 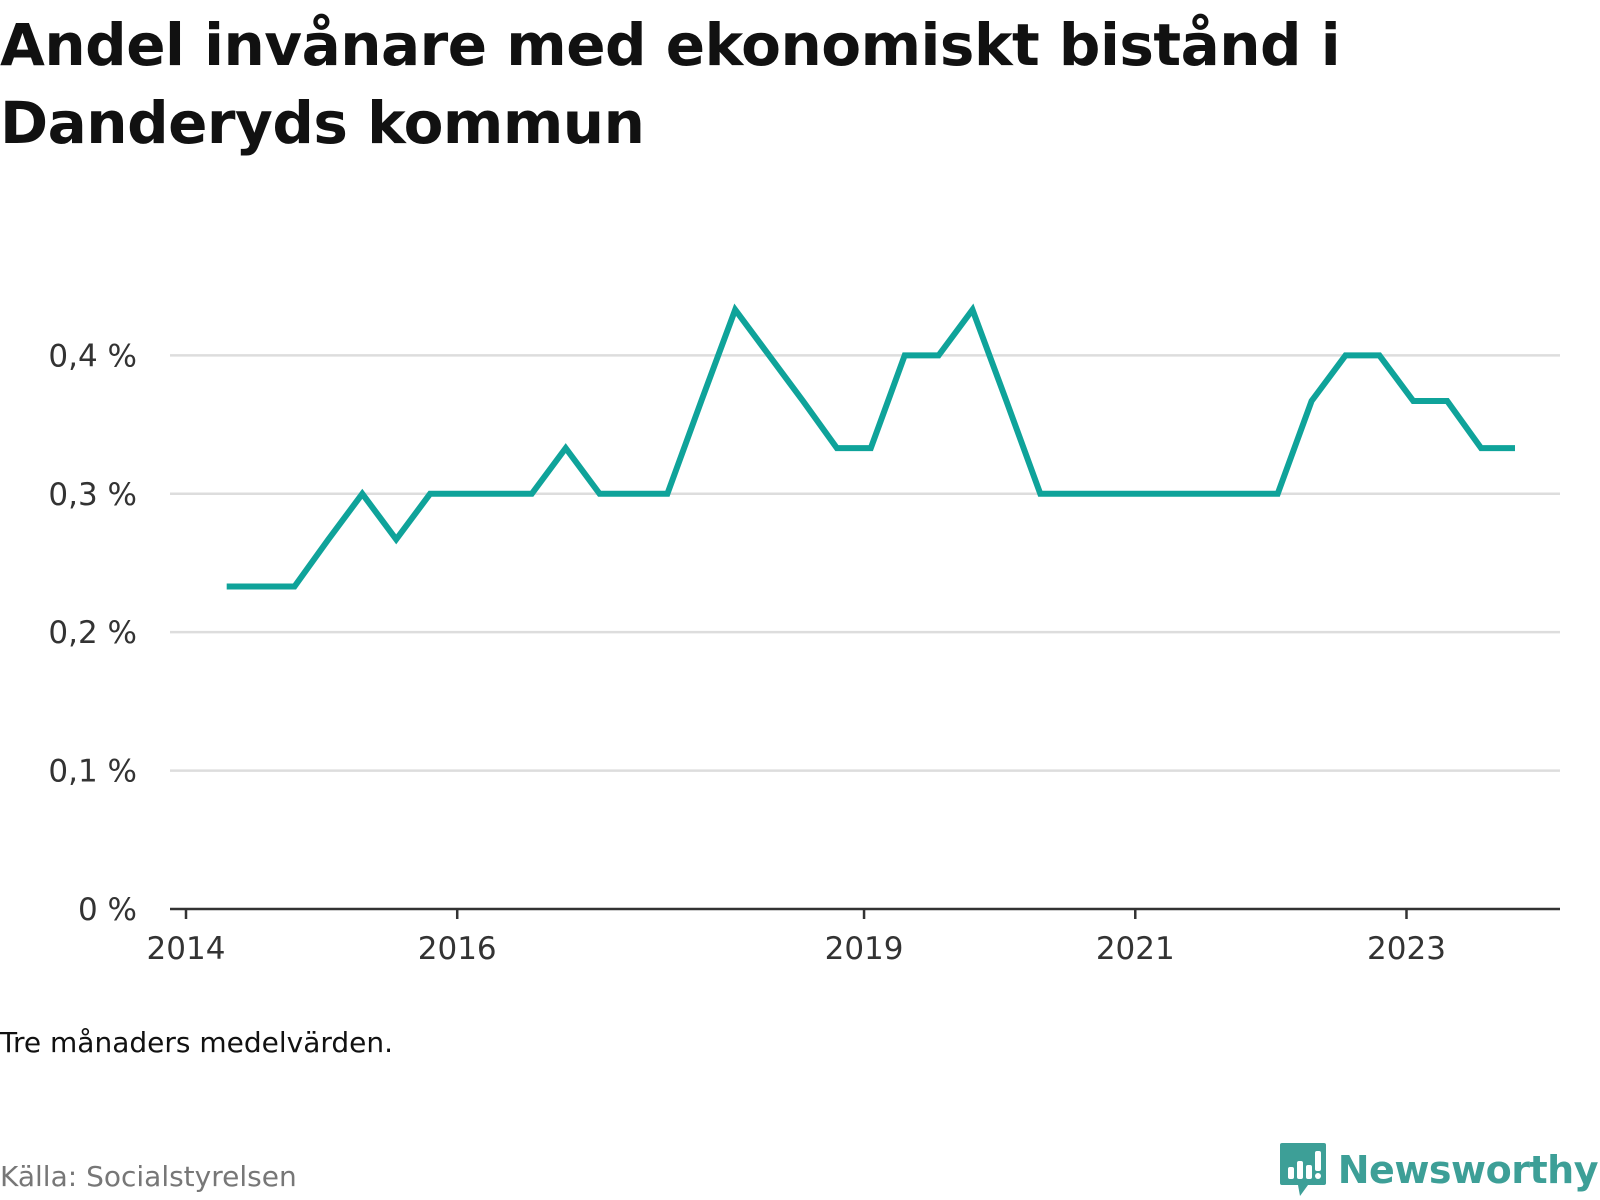 What do you see at coordinates (1468, 1170) in the screenshot?
I see `logo-text: Newsworthy` at bounding box center [1468, 1170].